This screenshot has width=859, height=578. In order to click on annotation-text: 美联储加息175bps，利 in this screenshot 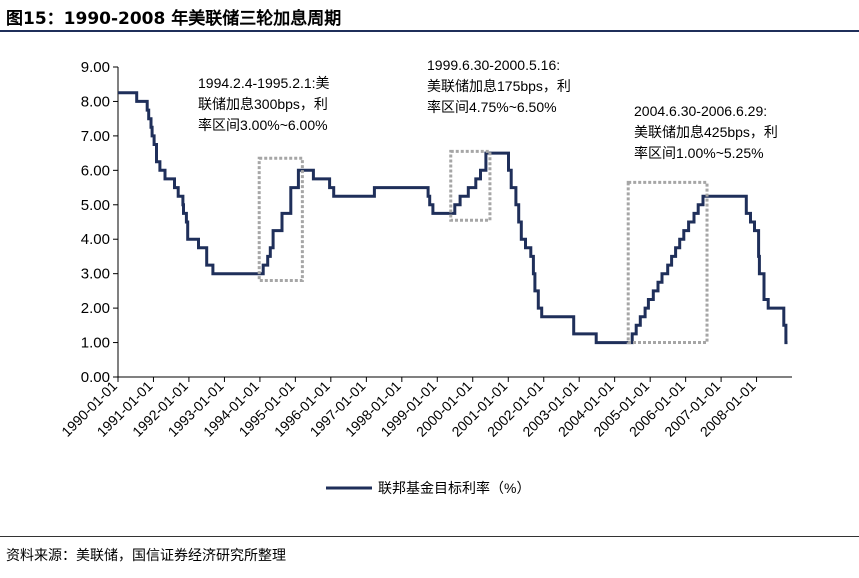, I will do `click(499, 86)`.